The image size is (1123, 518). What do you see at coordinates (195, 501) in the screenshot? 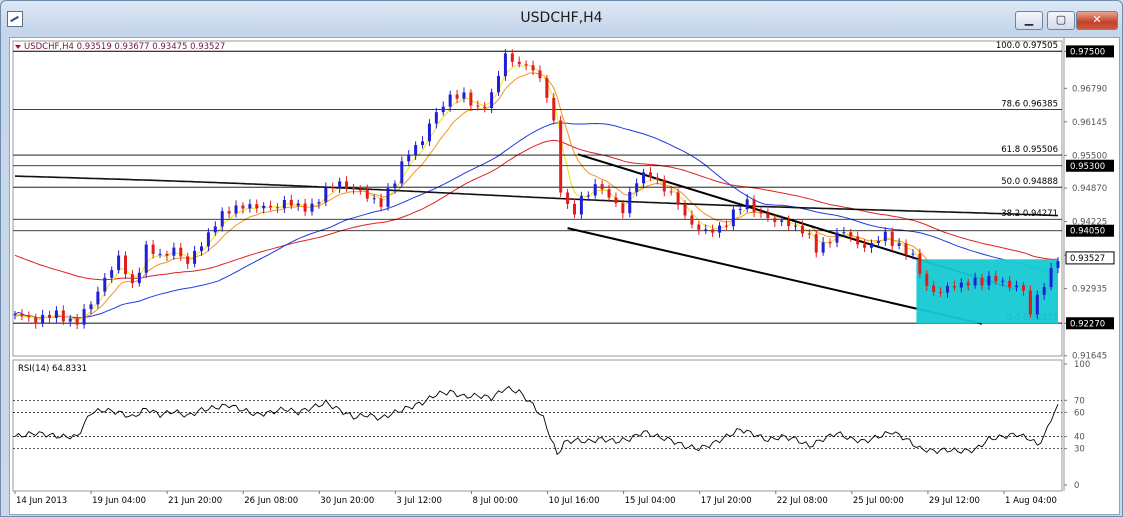
I see `time-tick-label: 21 Jun 20:00` at bounding box center [195, 501].